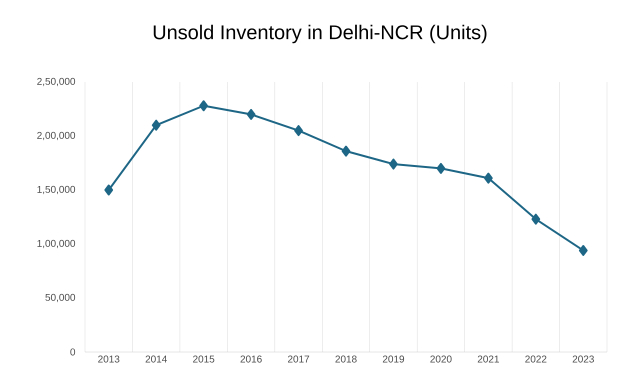 The width and height of the screenshot is (640, 386). Describe the element at coordinates (251, 359) in the screenshot. I see `x-tick-label: 2016` at that location.